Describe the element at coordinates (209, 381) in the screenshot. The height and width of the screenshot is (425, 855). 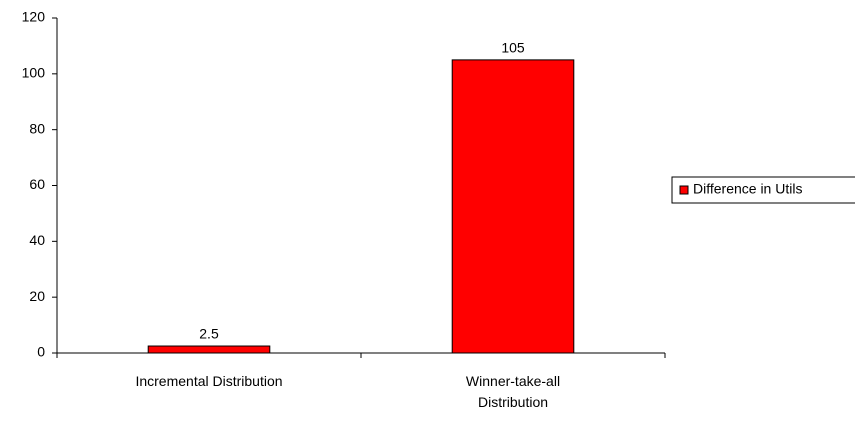
I see `x-tick-label: Incremental Distribution` at that location.